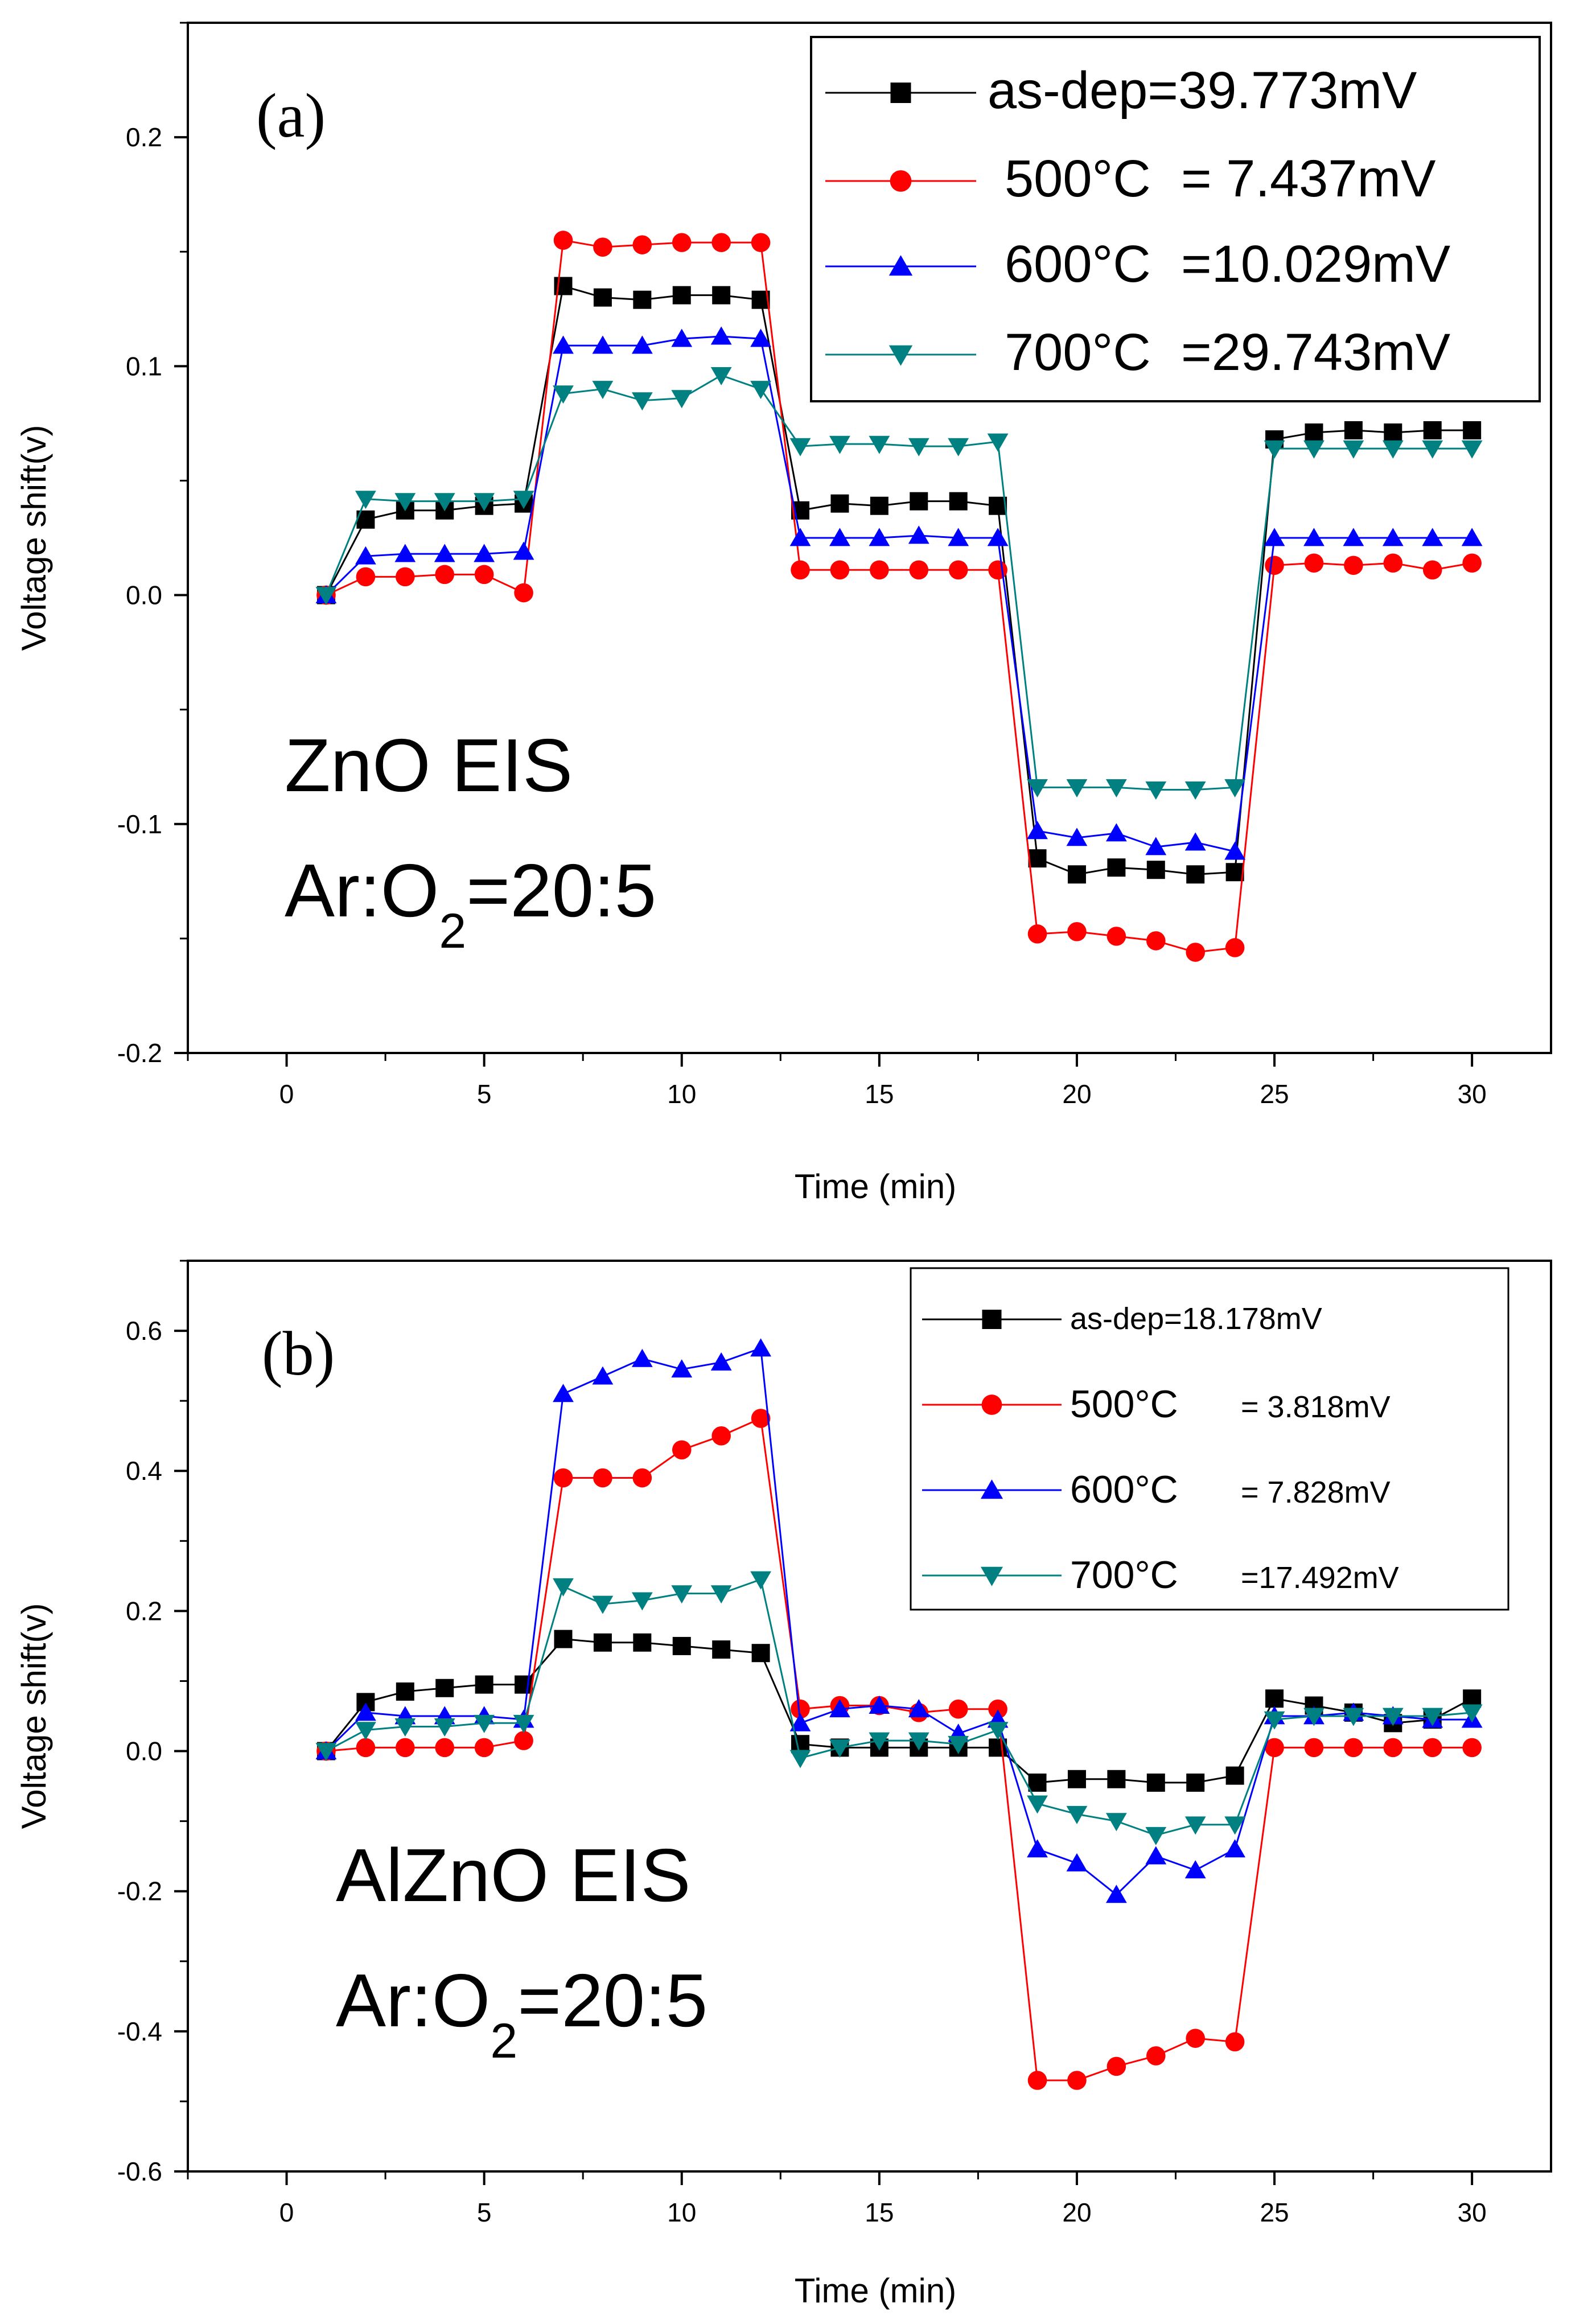  What do you see at coordinates (485, 2212) in the screenshot?
I see `chart-b-x-tick-label: 5` at bounding box center [485, 2212].